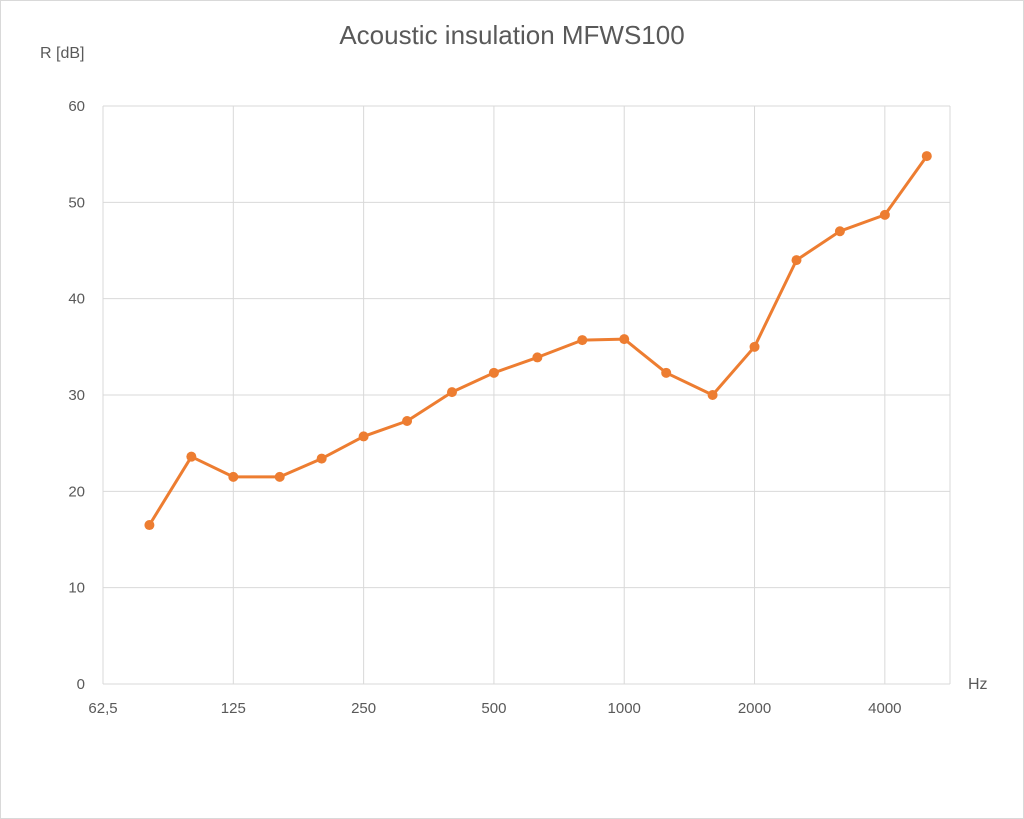  Describe the element at coordinates (102, 708) in the screenshot. I see `x-tick-label: 62,5` at that location.